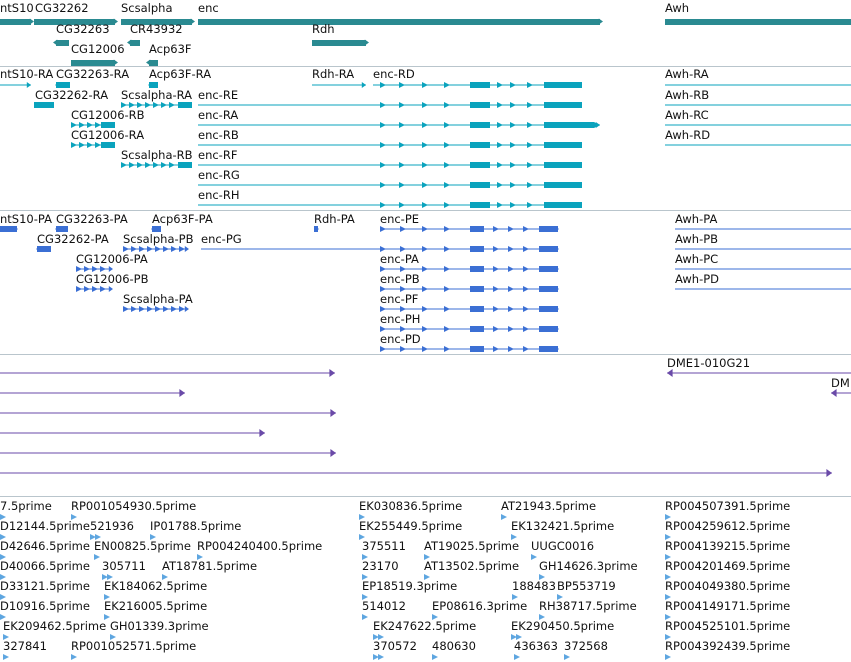 The image size is (851, 662). Describe the element at coordinates (563, 546) in the screenshot. I see `feature-label: UUGC0016` at that location.